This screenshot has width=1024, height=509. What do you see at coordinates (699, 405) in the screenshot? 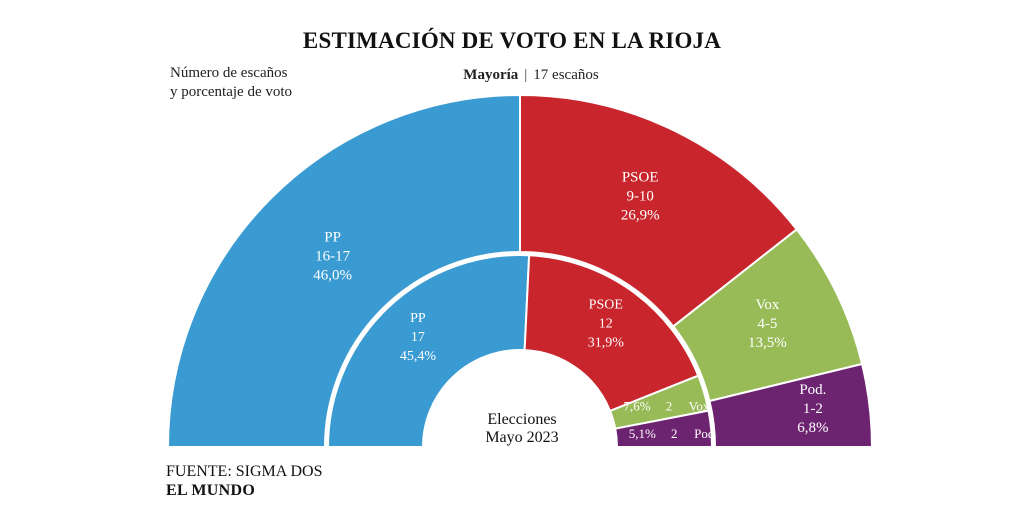
I see `inner-label-vox-name: Vox` at bounding box center [699, 405].